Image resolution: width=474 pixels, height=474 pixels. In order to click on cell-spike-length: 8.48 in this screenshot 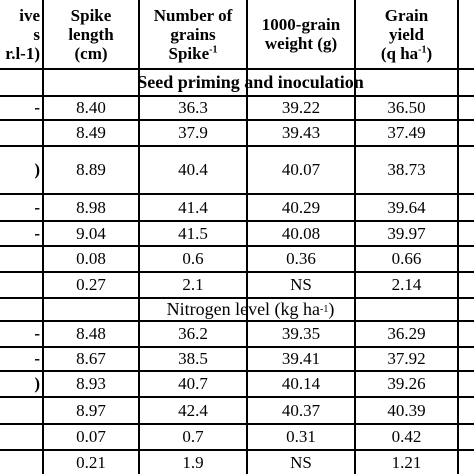, I will do `click(91, 333)`.